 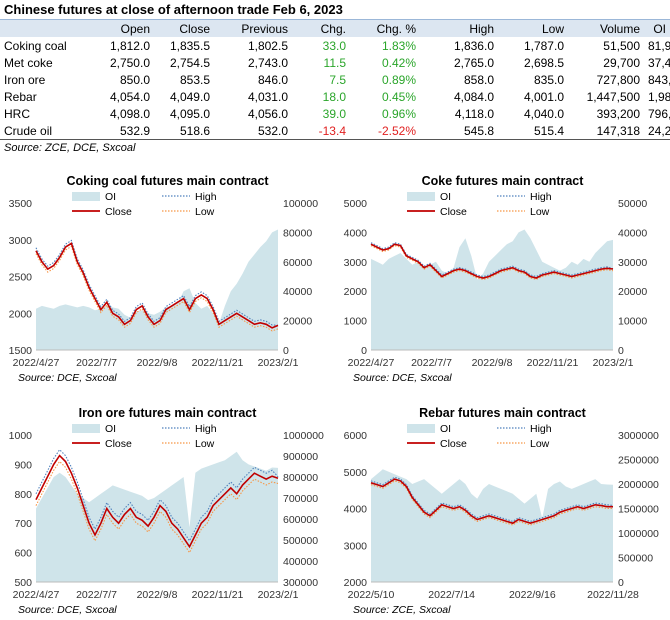 What do you see at coordinates (533, 28) in the screenshot?
I see `header-low: Low` at bounding box center [533, 28].